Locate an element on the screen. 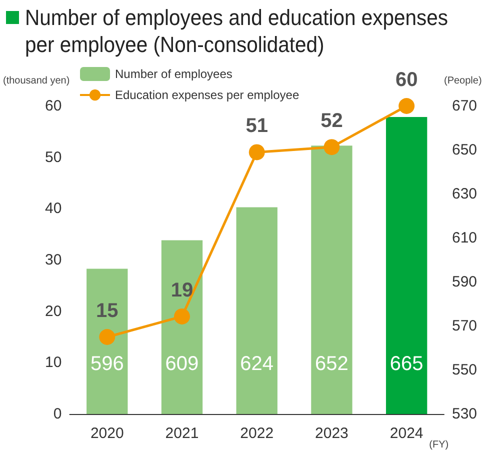  y-tick-label: 50 is located at coordinates (53, 157).